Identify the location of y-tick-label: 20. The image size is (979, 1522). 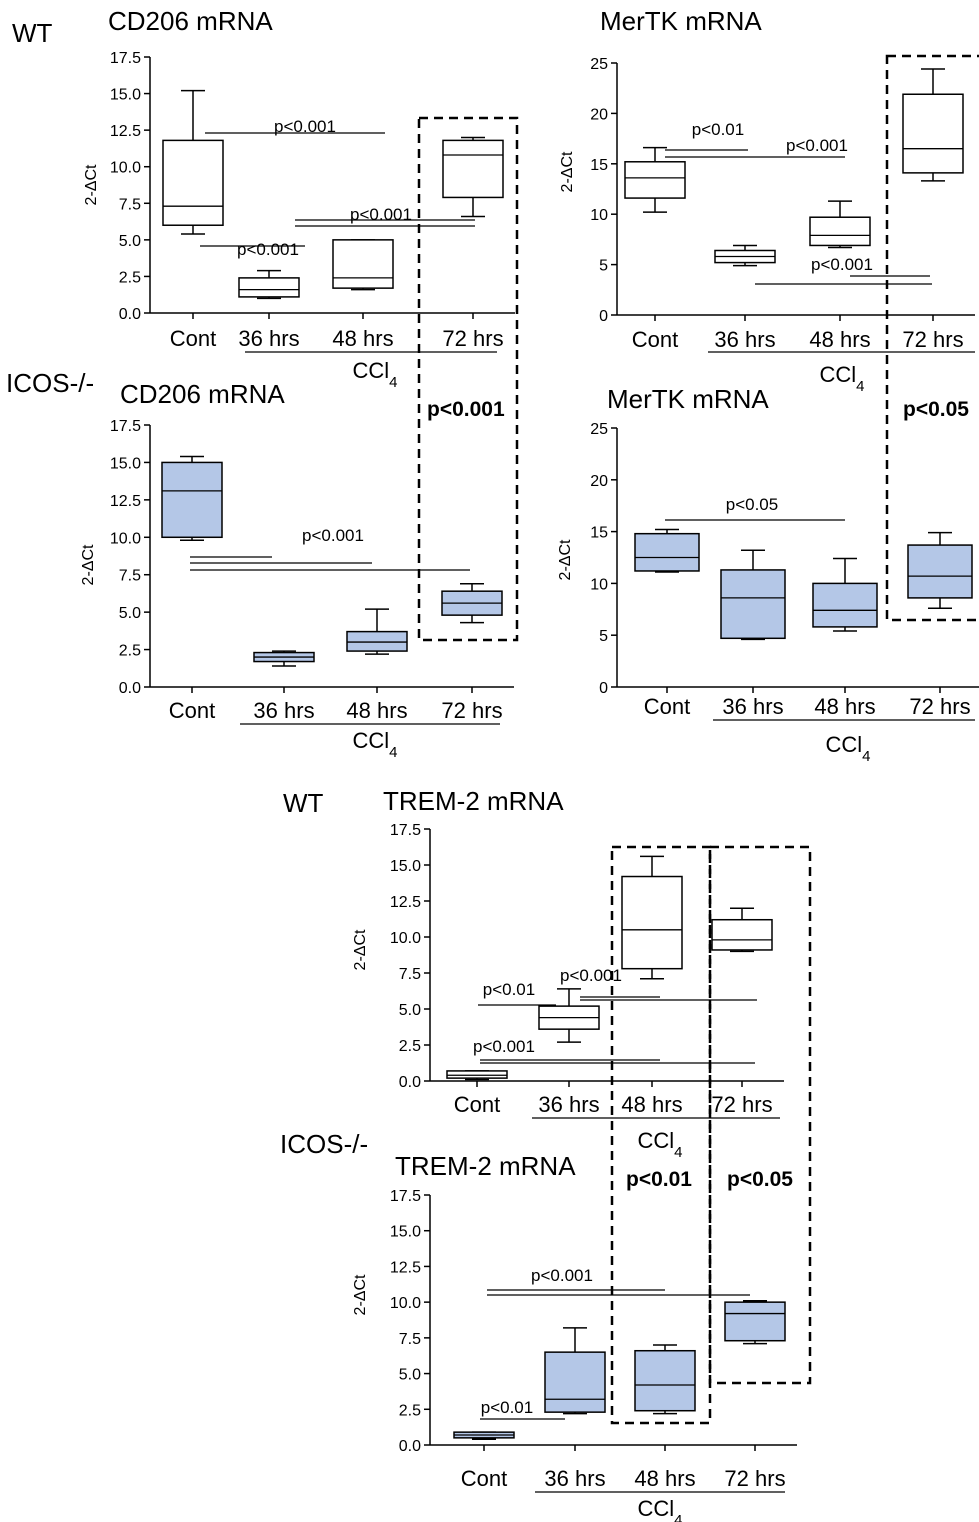
(599, 481).